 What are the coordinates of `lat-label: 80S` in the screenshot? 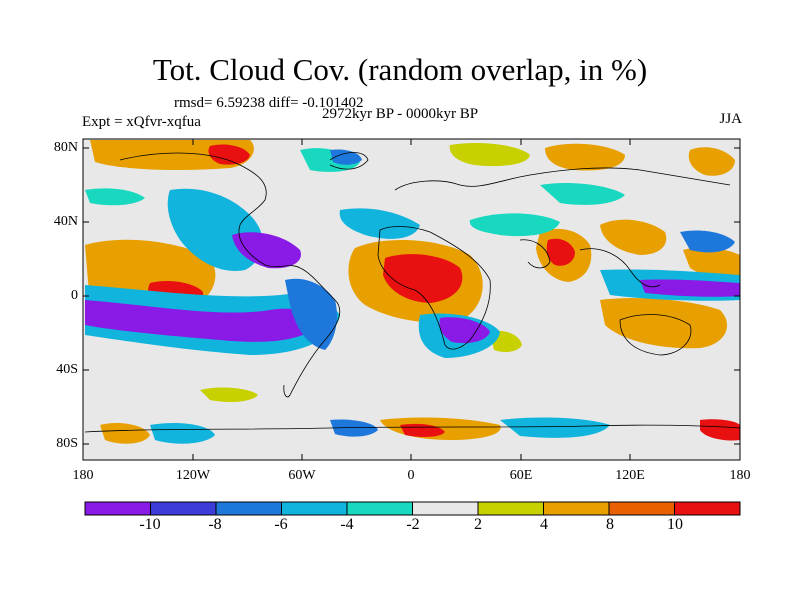 It's located at (67, 443).